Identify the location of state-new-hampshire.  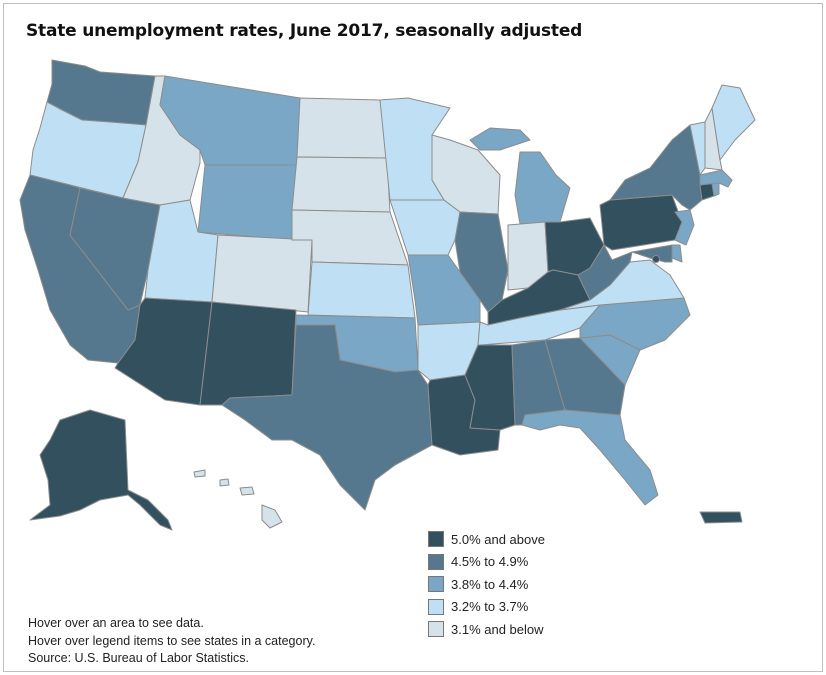
(713, 139).